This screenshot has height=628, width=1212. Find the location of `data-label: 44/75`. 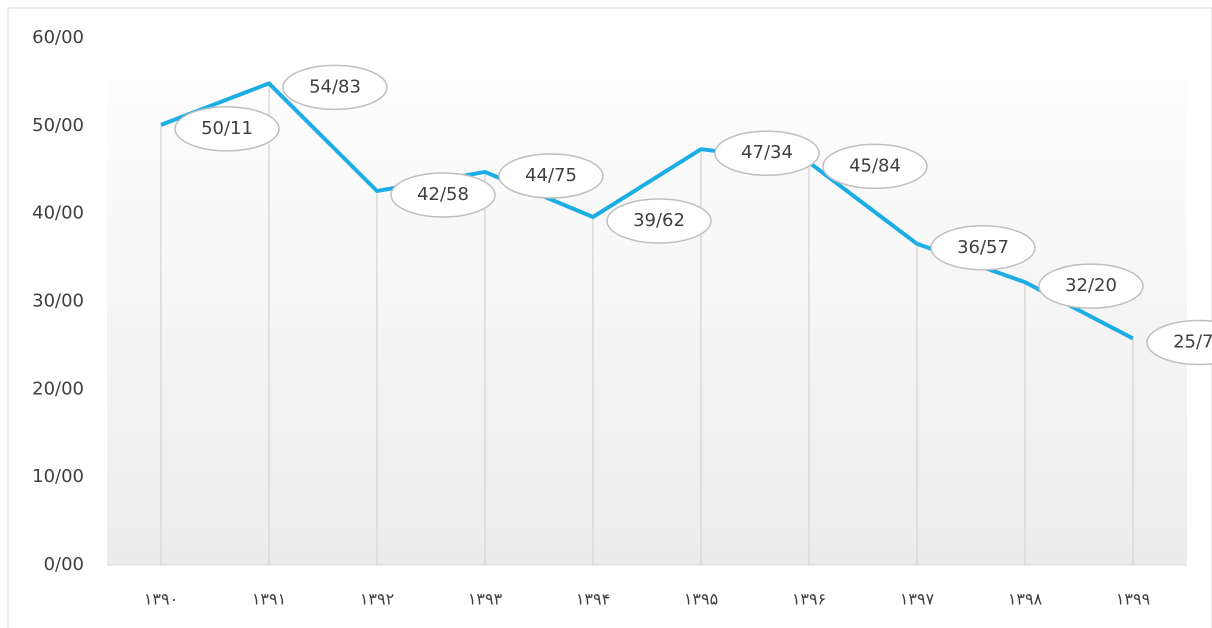

data-label: 44/75 is located at coordinates (551, 175).